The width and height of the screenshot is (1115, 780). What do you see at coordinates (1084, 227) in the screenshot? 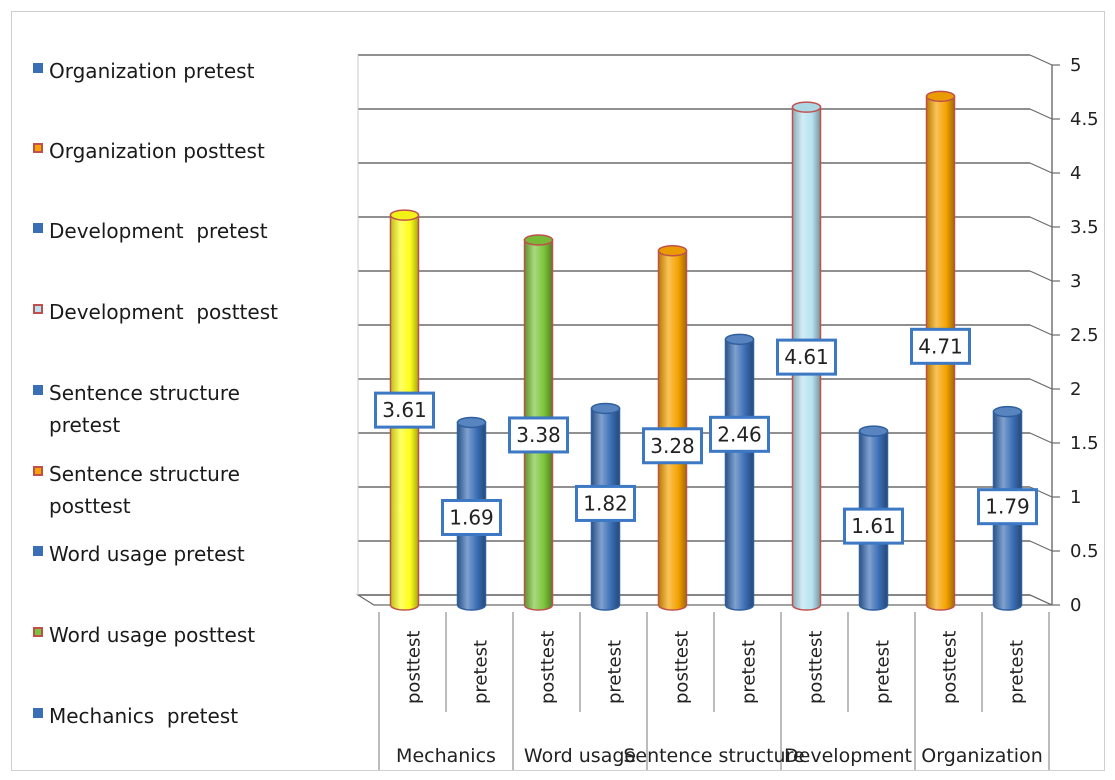
I see `y-tick-label: 3.5` at bounding box center [1084, 227].